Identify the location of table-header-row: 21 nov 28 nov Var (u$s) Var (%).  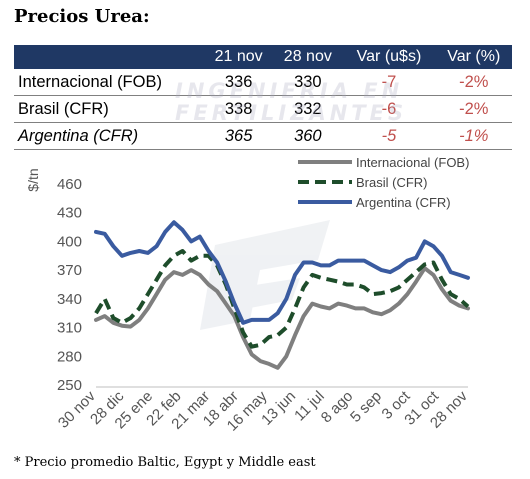
(263, 57).